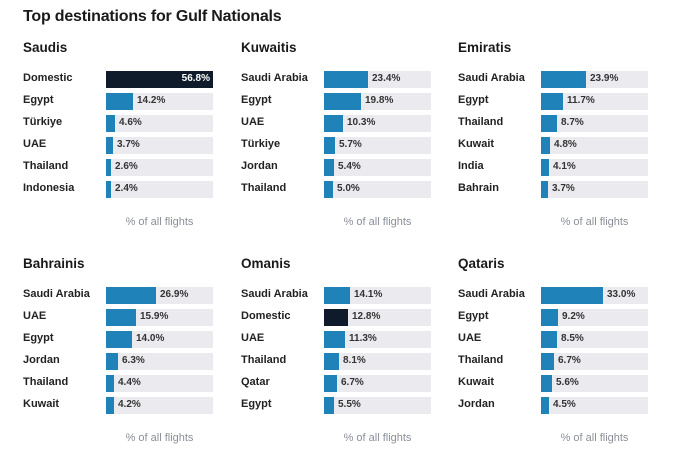 Image resolution: width=680 pixels, height=461 pixels. I want to click on value-label: 5.4%, so click(349, 166).